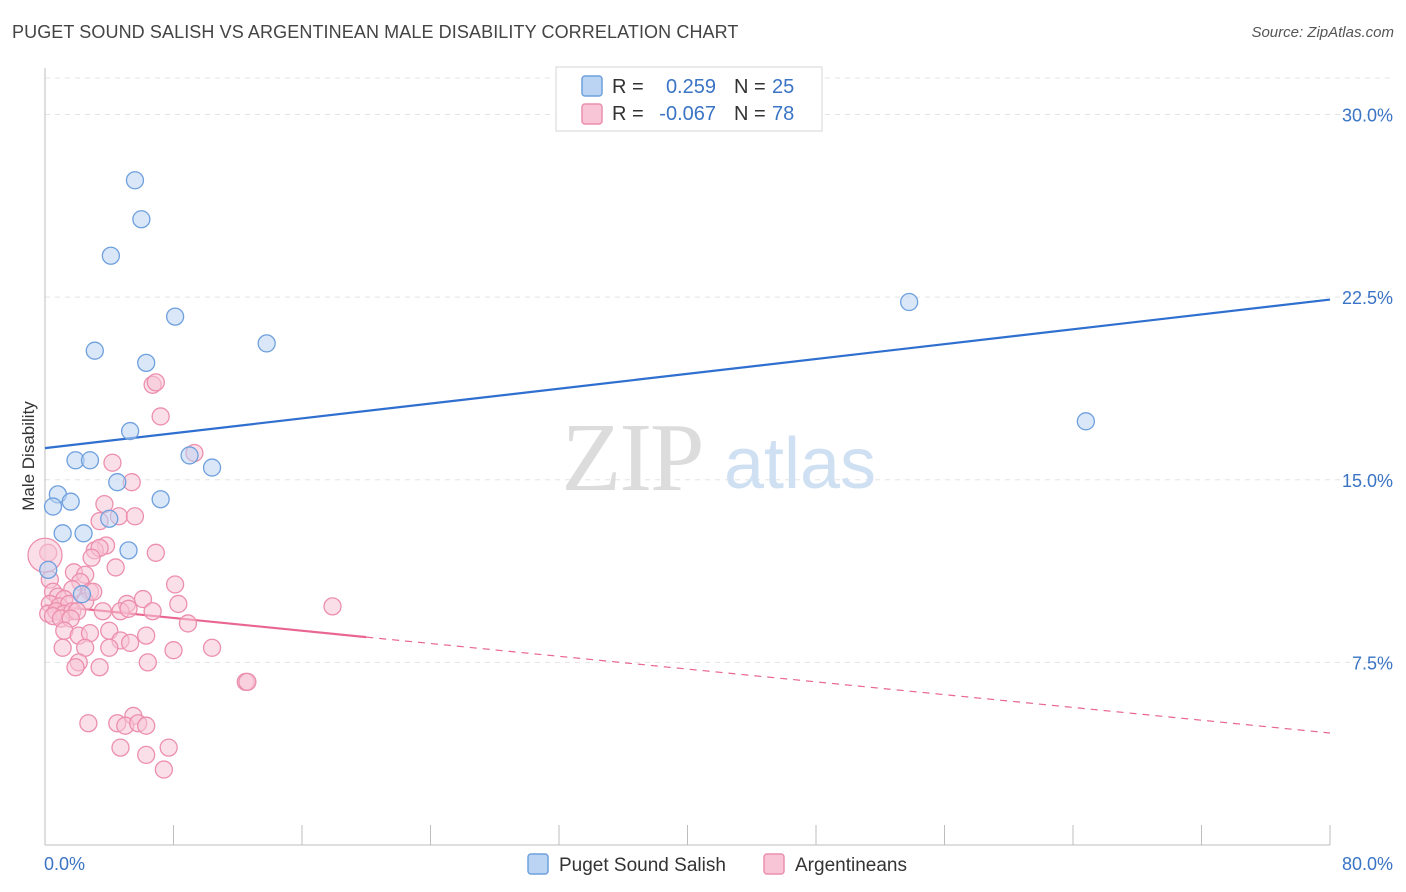 Image resolution: width=1406 pixels, height=892 pixels. Describe the element at coordinates (851, 865) in the screenshot. I see `bottom-legend-label-argentinean: Argentineans` at that location.